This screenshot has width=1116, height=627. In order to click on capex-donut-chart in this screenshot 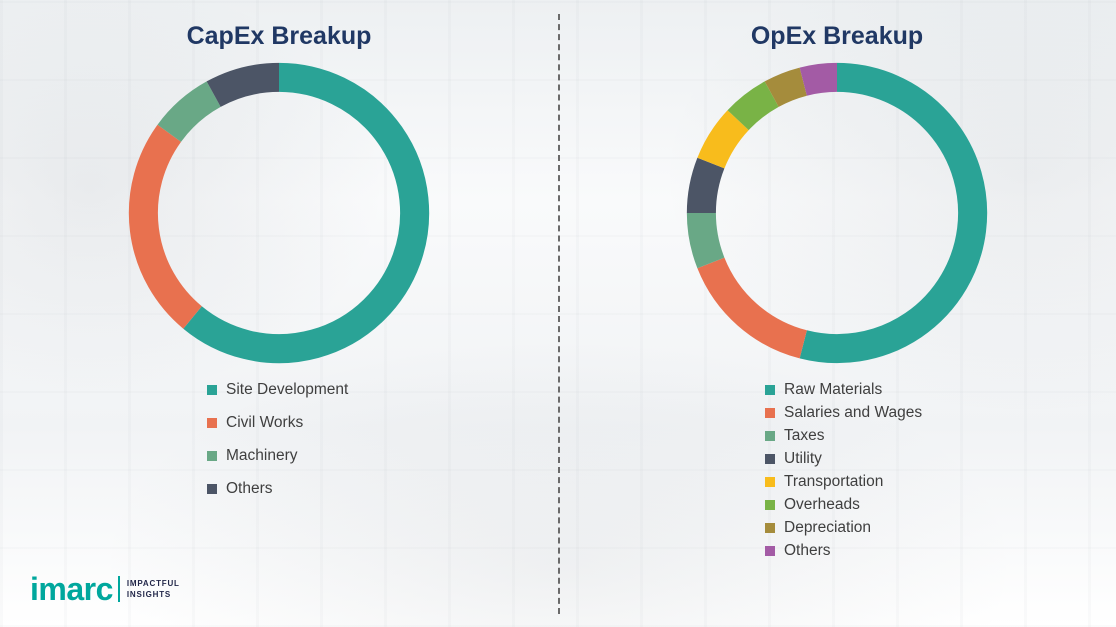, I will do `click(279, 213)`.